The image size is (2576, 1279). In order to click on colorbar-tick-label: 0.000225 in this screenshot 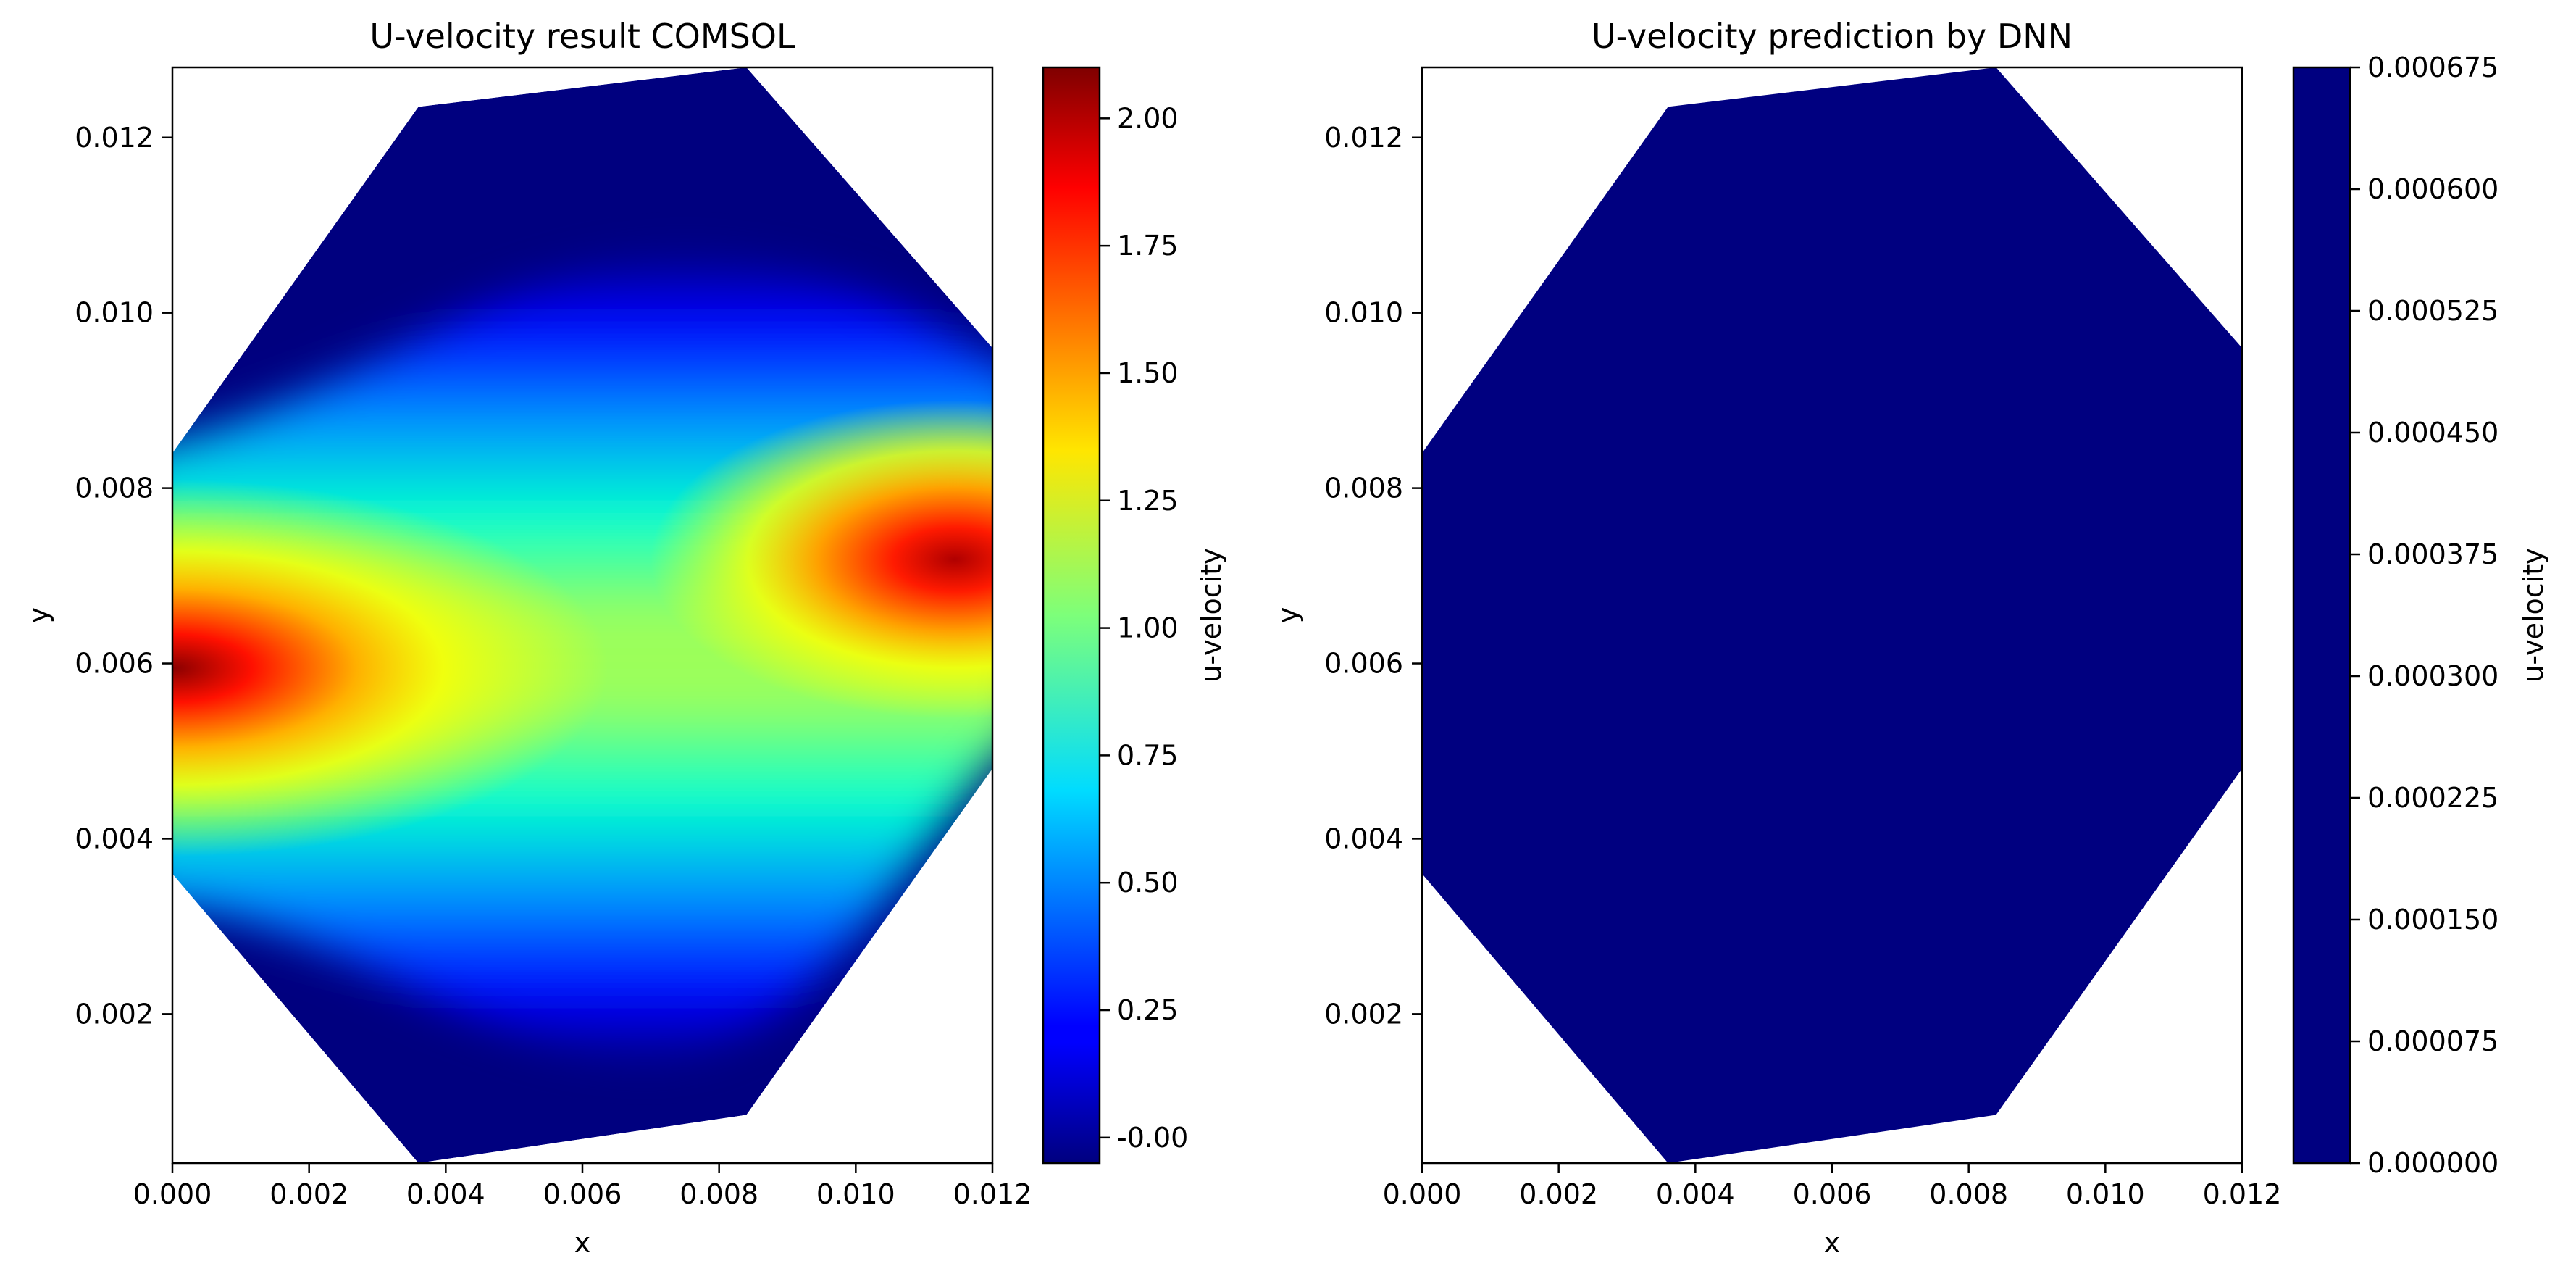, I will do `click(2432, 798)`.